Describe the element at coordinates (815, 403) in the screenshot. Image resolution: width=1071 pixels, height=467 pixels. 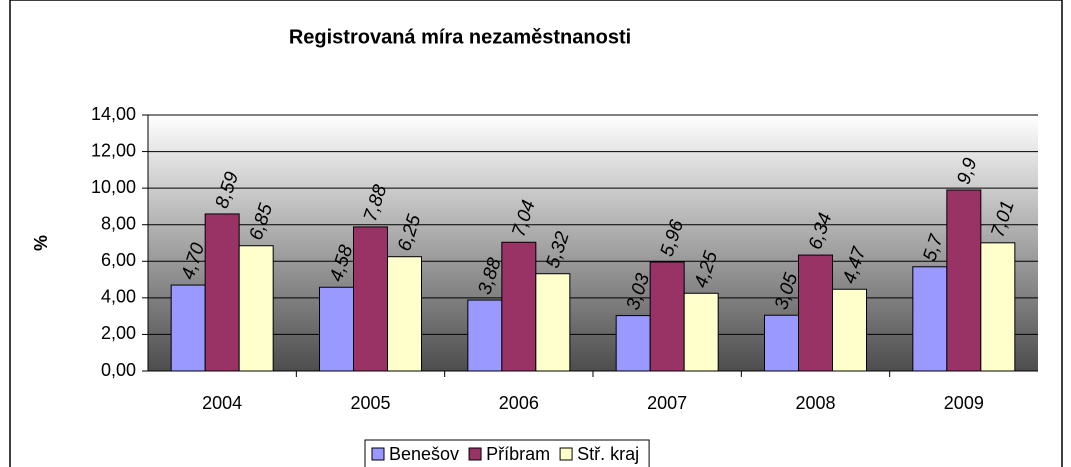
I see `x-tick-label: 2008` at that location.